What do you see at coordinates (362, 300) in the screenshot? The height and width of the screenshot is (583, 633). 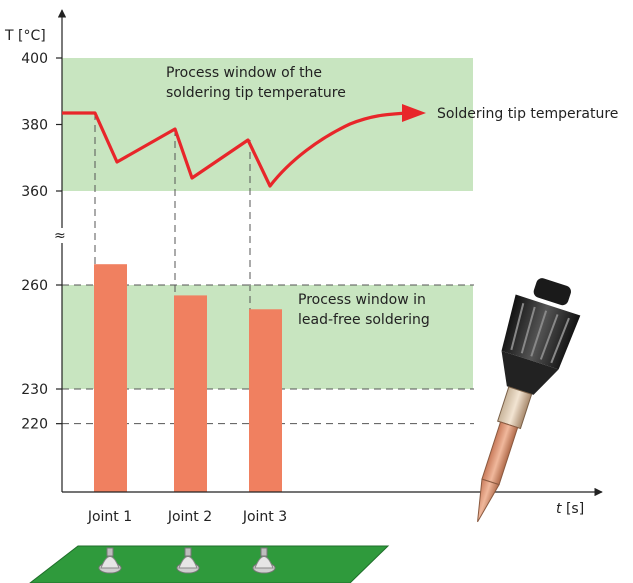 I see `lead-free-window-label-line1: Process window in` at bounding box center [362, 300].